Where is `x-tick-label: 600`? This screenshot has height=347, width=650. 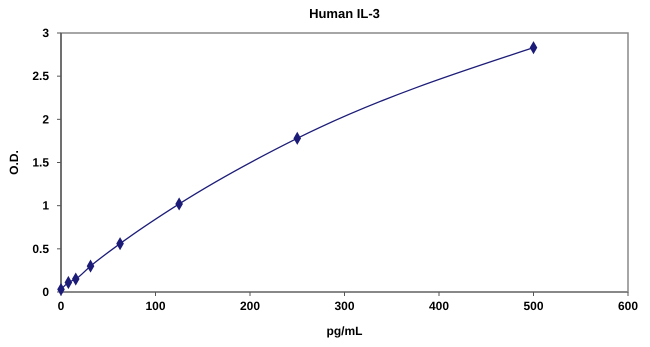
x-tick-label: 600 is located at coordinates (628, 306).